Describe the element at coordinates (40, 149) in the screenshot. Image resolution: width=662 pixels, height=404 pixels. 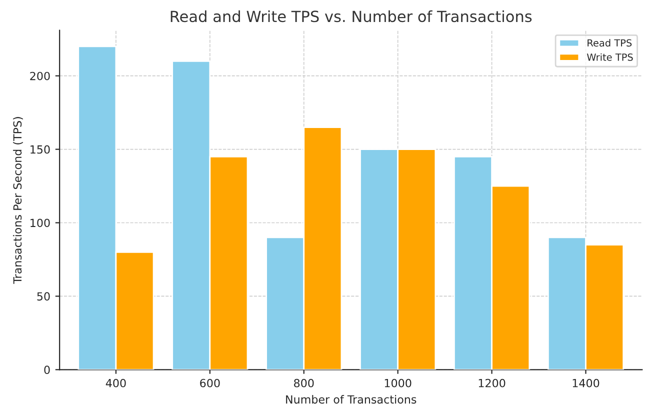
I see `y-tick-label: 150` at that location.